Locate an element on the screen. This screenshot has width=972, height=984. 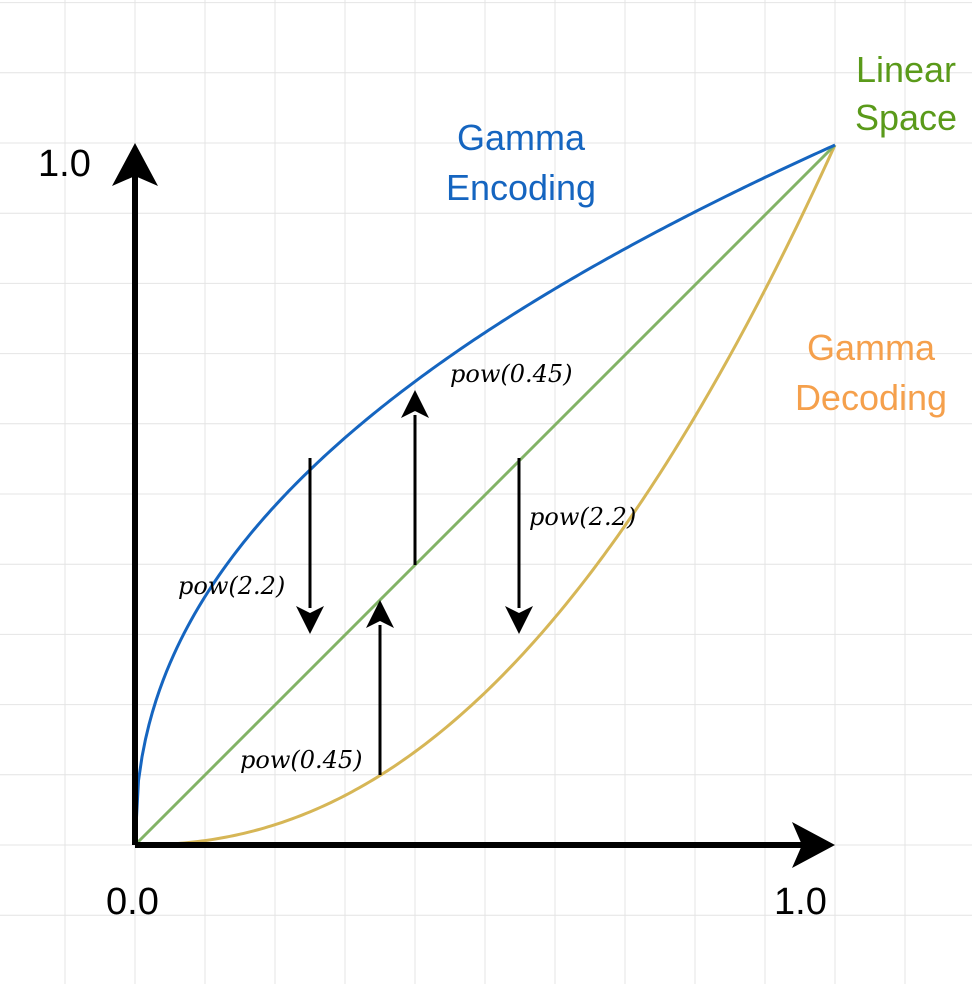
linear-space-label-line1: Linear is located at coordinates (906, 69).